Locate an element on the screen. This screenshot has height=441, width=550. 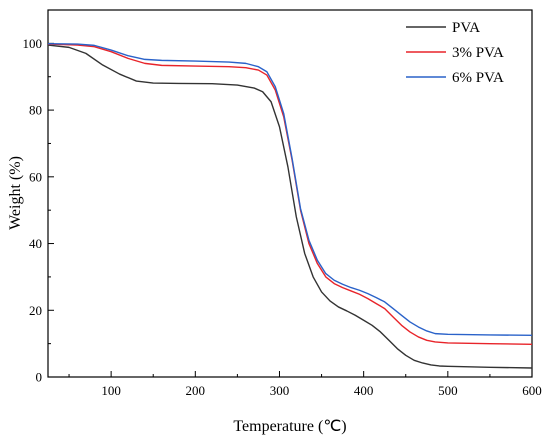
legend: PVA 3% PVA 6% PVA is located at coordinates (455, 53).